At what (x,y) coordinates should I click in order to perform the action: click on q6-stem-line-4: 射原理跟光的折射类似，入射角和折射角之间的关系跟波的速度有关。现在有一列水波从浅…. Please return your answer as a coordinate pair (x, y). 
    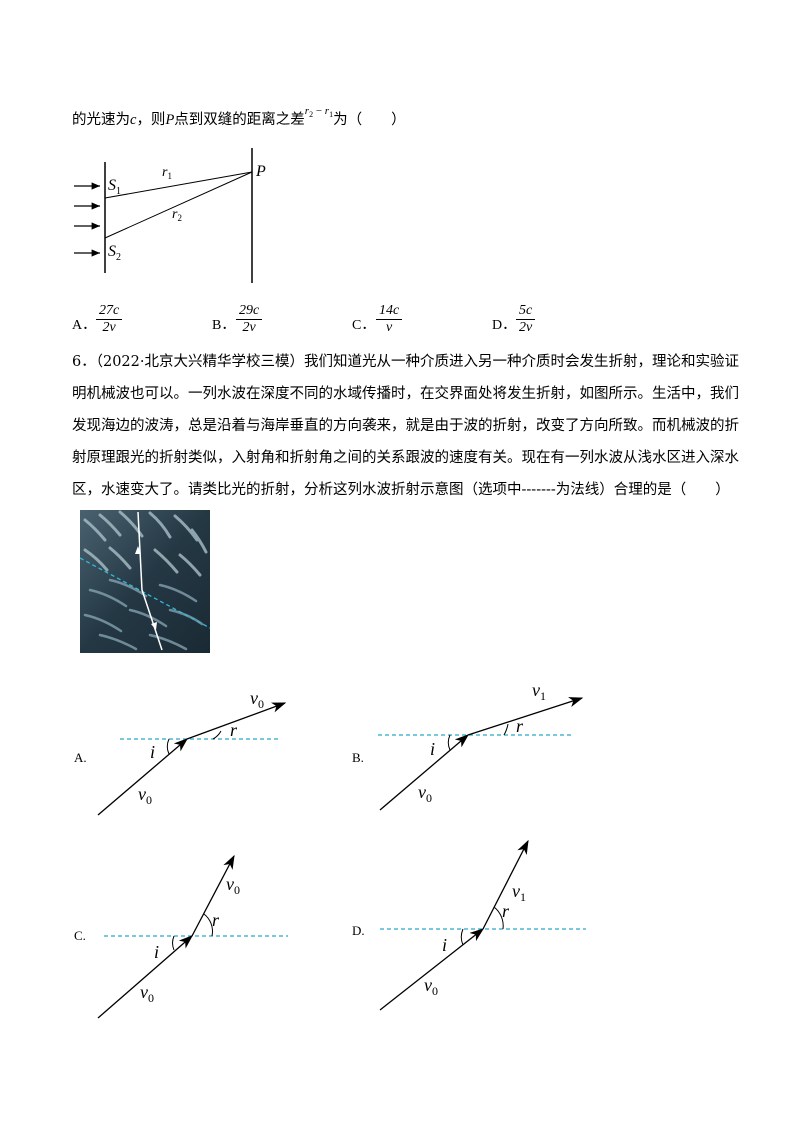
    Looking at the image, I should click on (405, 458).